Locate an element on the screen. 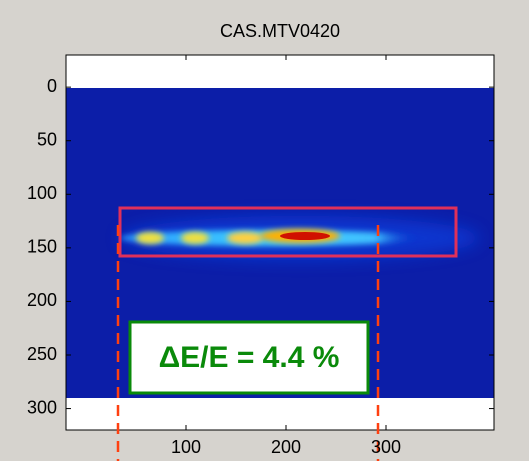 The image size is (529, 461). annotation: ΔE/E = 4.4 % is located at coordinates (249, 357).